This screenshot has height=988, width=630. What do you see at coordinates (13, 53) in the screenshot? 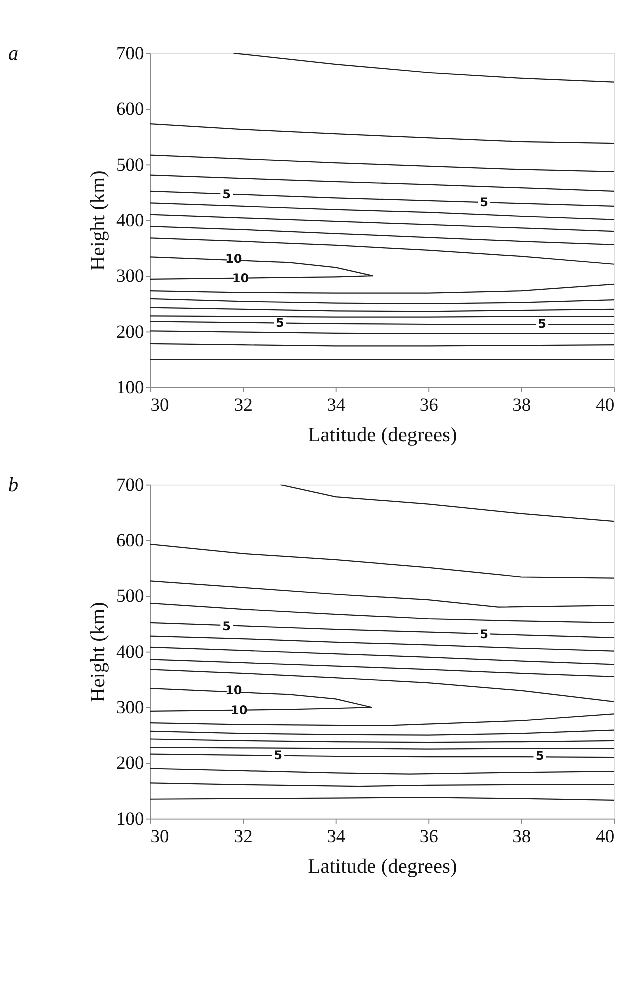
I see `chart-title: a` at bounding box center [13, 53].